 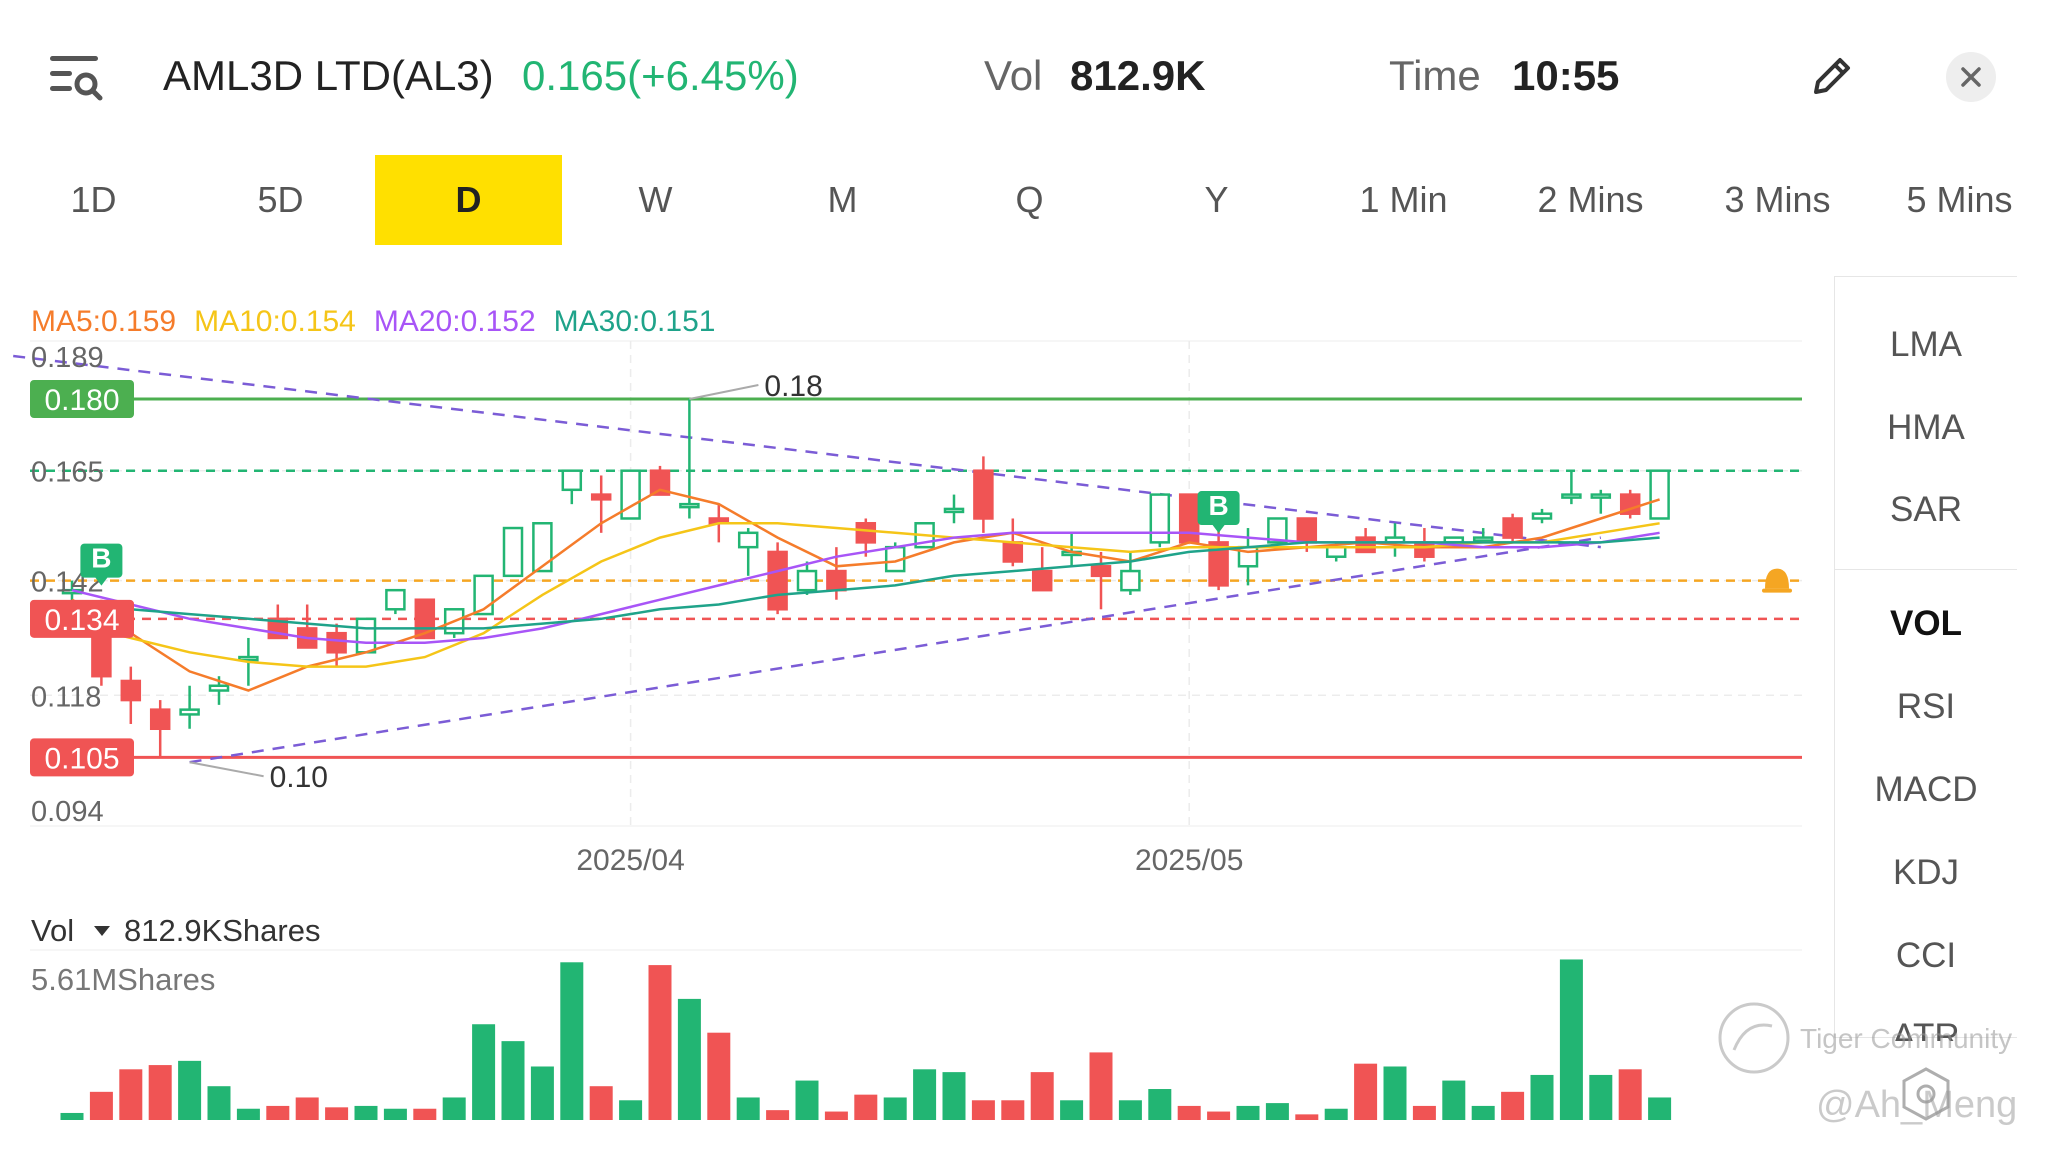 I want to click on ma-line-ma10, so click(x=865, y=595).